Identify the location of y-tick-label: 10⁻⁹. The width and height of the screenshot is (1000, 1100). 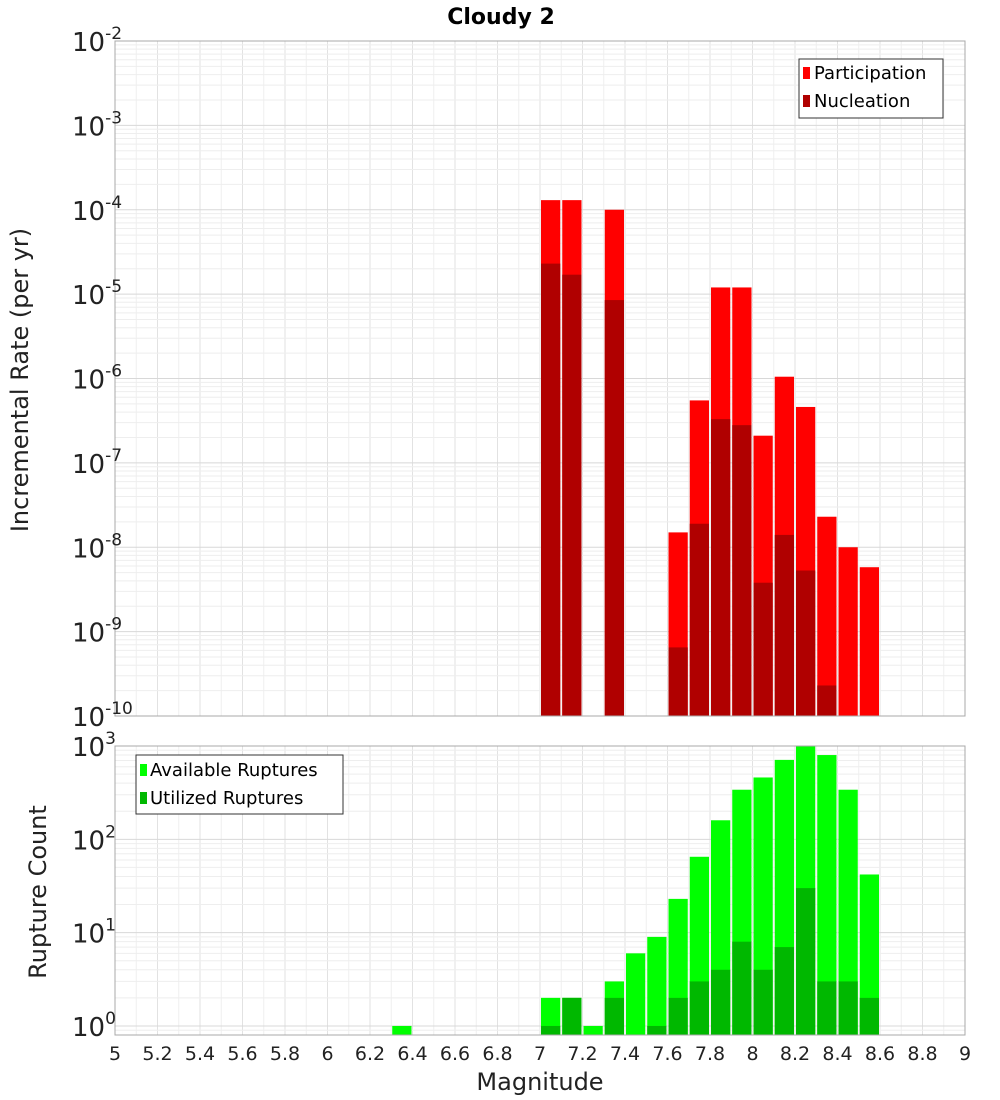
(97, 632).